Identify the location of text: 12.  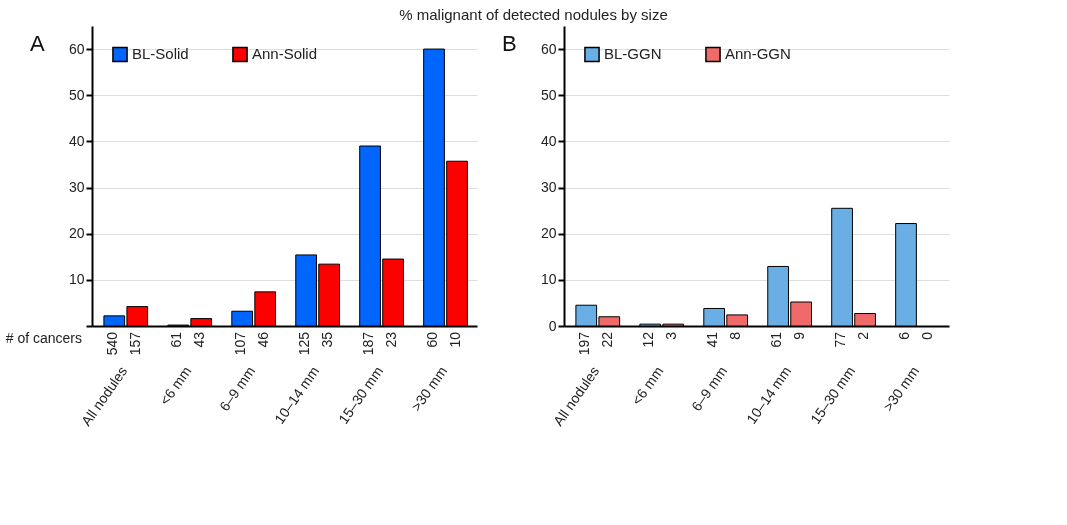
(648, 339).